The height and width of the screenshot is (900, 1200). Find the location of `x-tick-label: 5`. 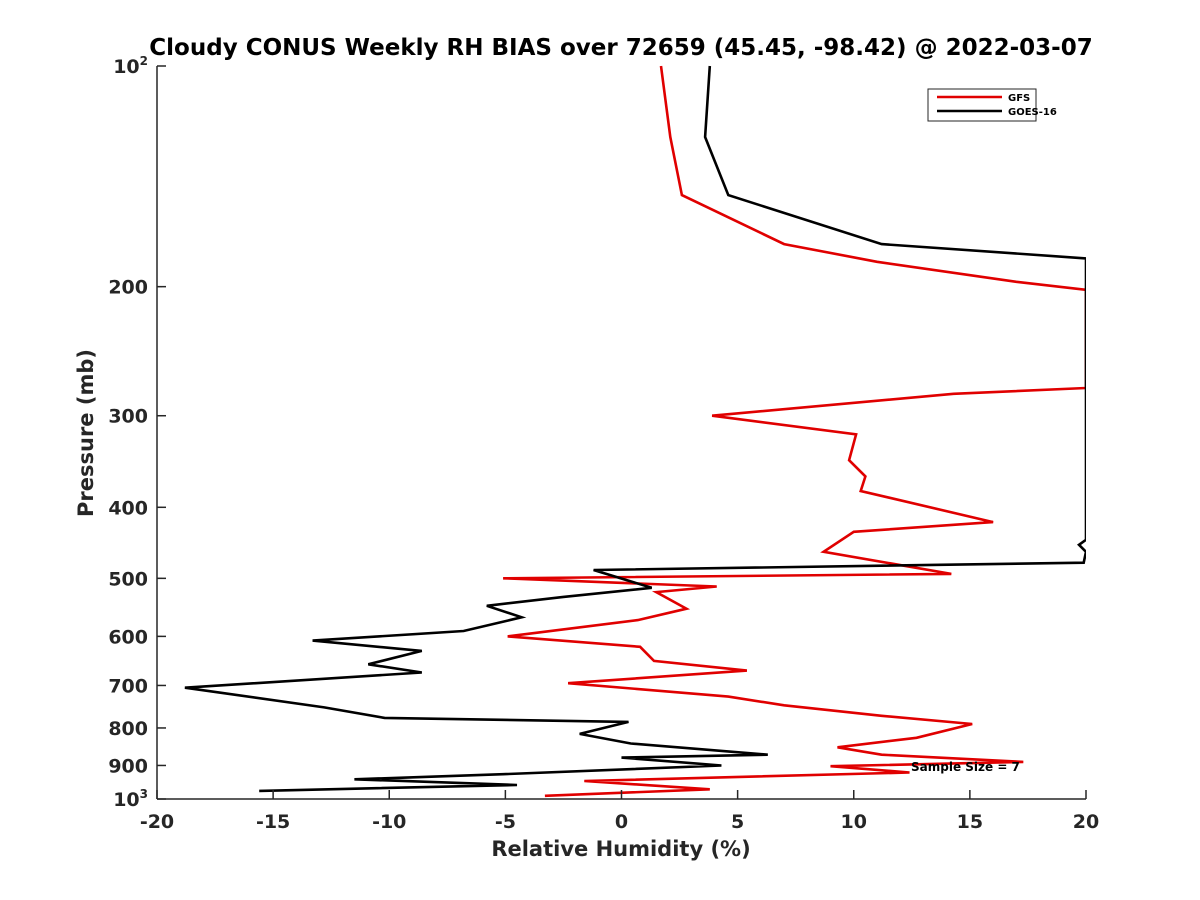

x-tick-label: 5 is located at coordinates (737, 822).